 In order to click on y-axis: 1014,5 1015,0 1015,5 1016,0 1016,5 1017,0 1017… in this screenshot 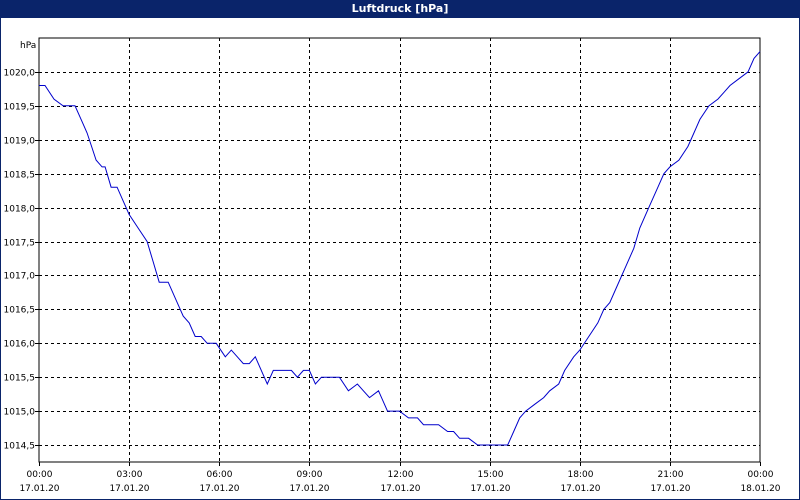, I will do `click(21, 260)`.